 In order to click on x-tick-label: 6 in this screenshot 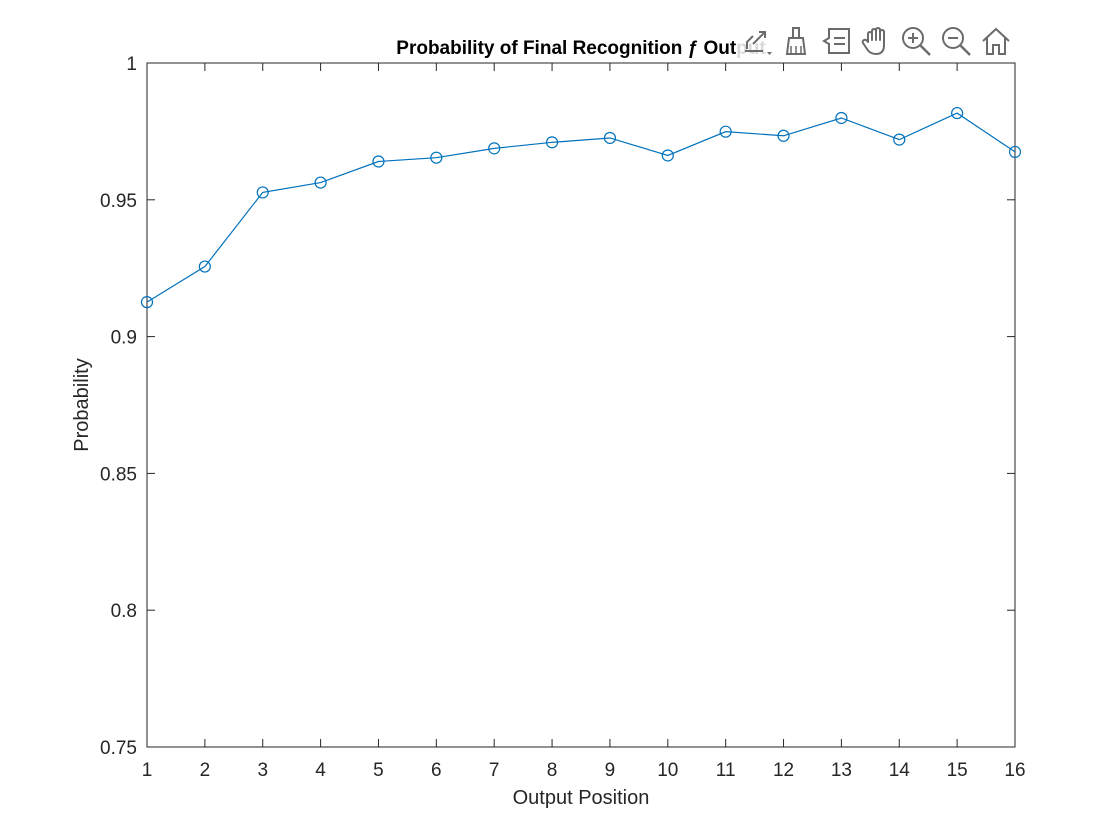, I will do `click(436, 770)`.